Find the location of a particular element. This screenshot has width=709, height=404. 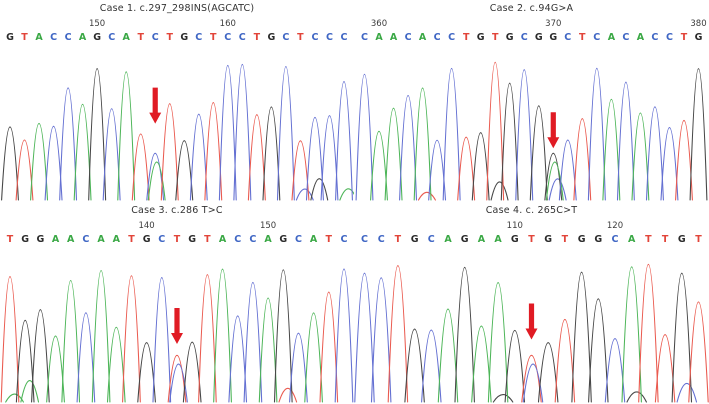

position-label: 160 is located at coordinates (228, 24).